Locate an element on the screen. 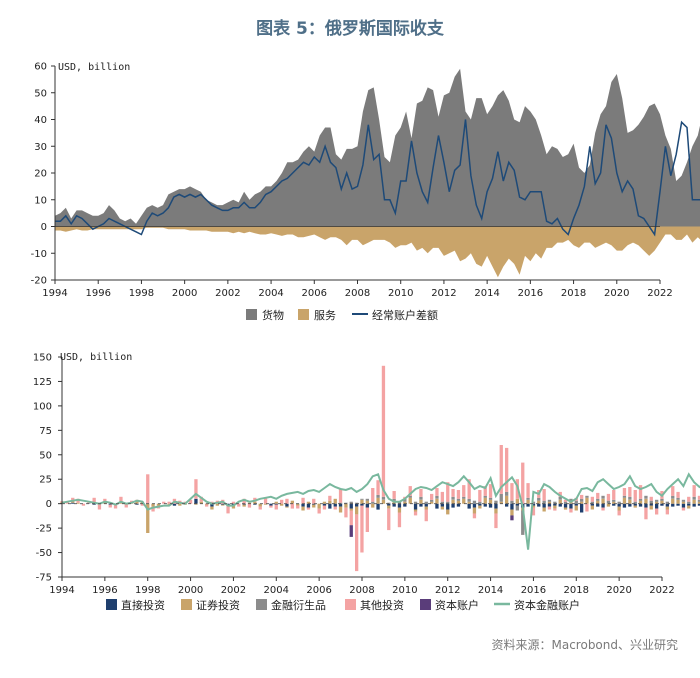  x-tick-label: 1998 is located at coordinates (141, 293).